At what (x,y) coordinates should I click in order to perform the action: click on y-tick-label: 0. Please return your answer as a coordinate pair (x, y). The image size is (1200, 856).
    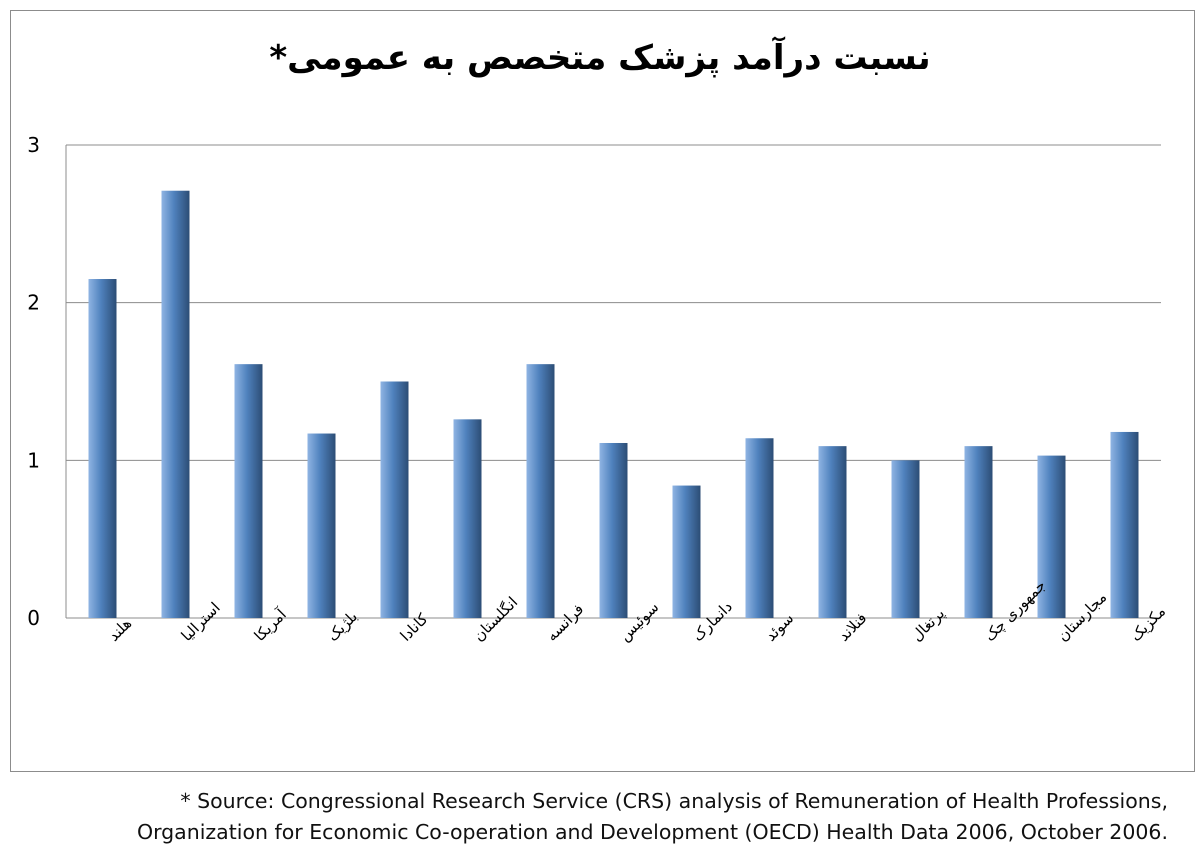
    Looking at the image, I should click on (33, 618).